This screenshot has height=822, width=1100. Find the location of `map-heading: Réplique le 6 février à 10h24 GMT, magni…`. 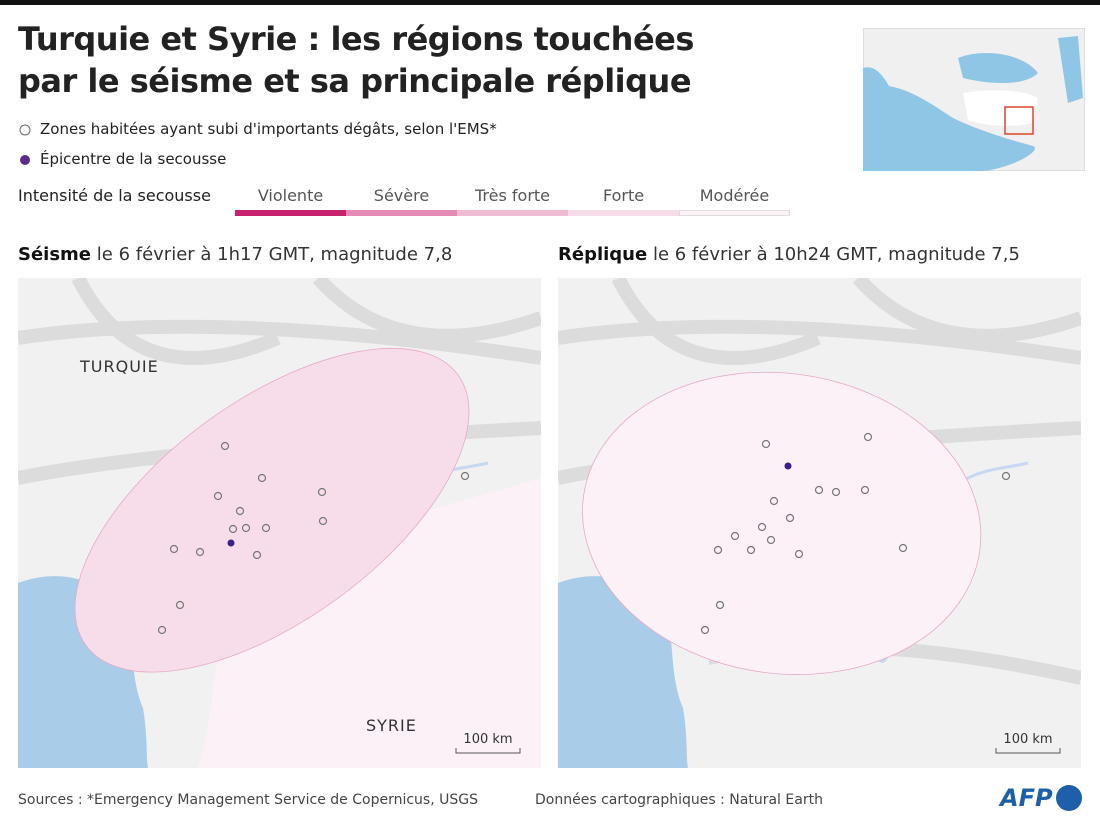

map-heading: Réplique le 6 février à 10h24 GMT, magni… is located at coordinates (789, 254).